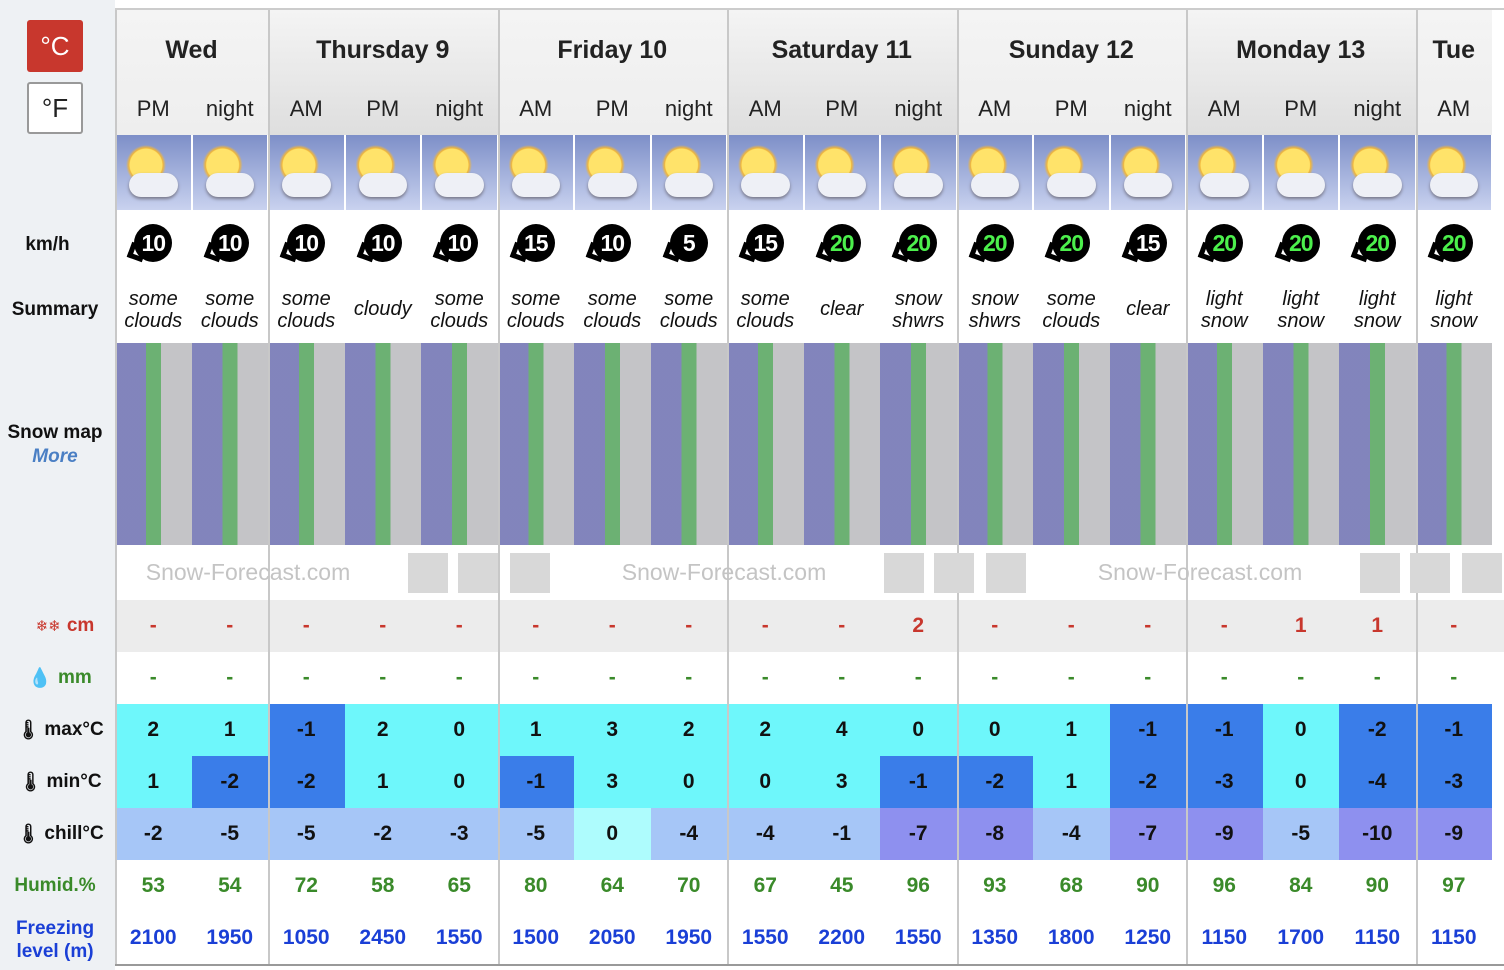 The height and width of the screenshot is (970, 1504). I want to click on chill-label-text: chill°C, so click(74, 833).